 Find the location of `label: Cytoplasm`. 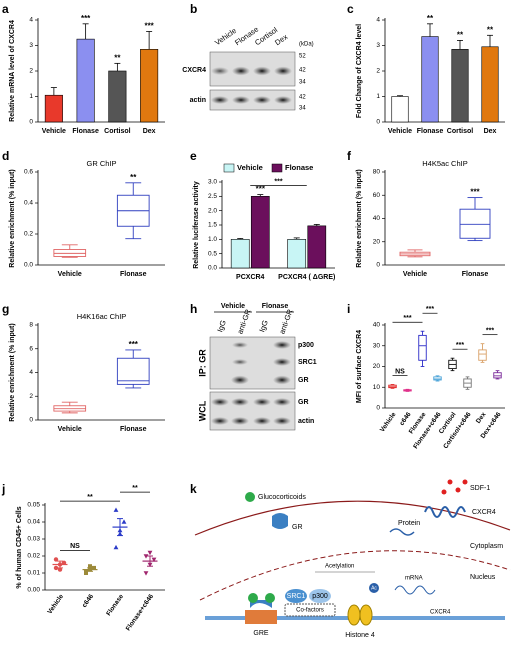

label: Cytoplasm is located at coordinates (486, 546).